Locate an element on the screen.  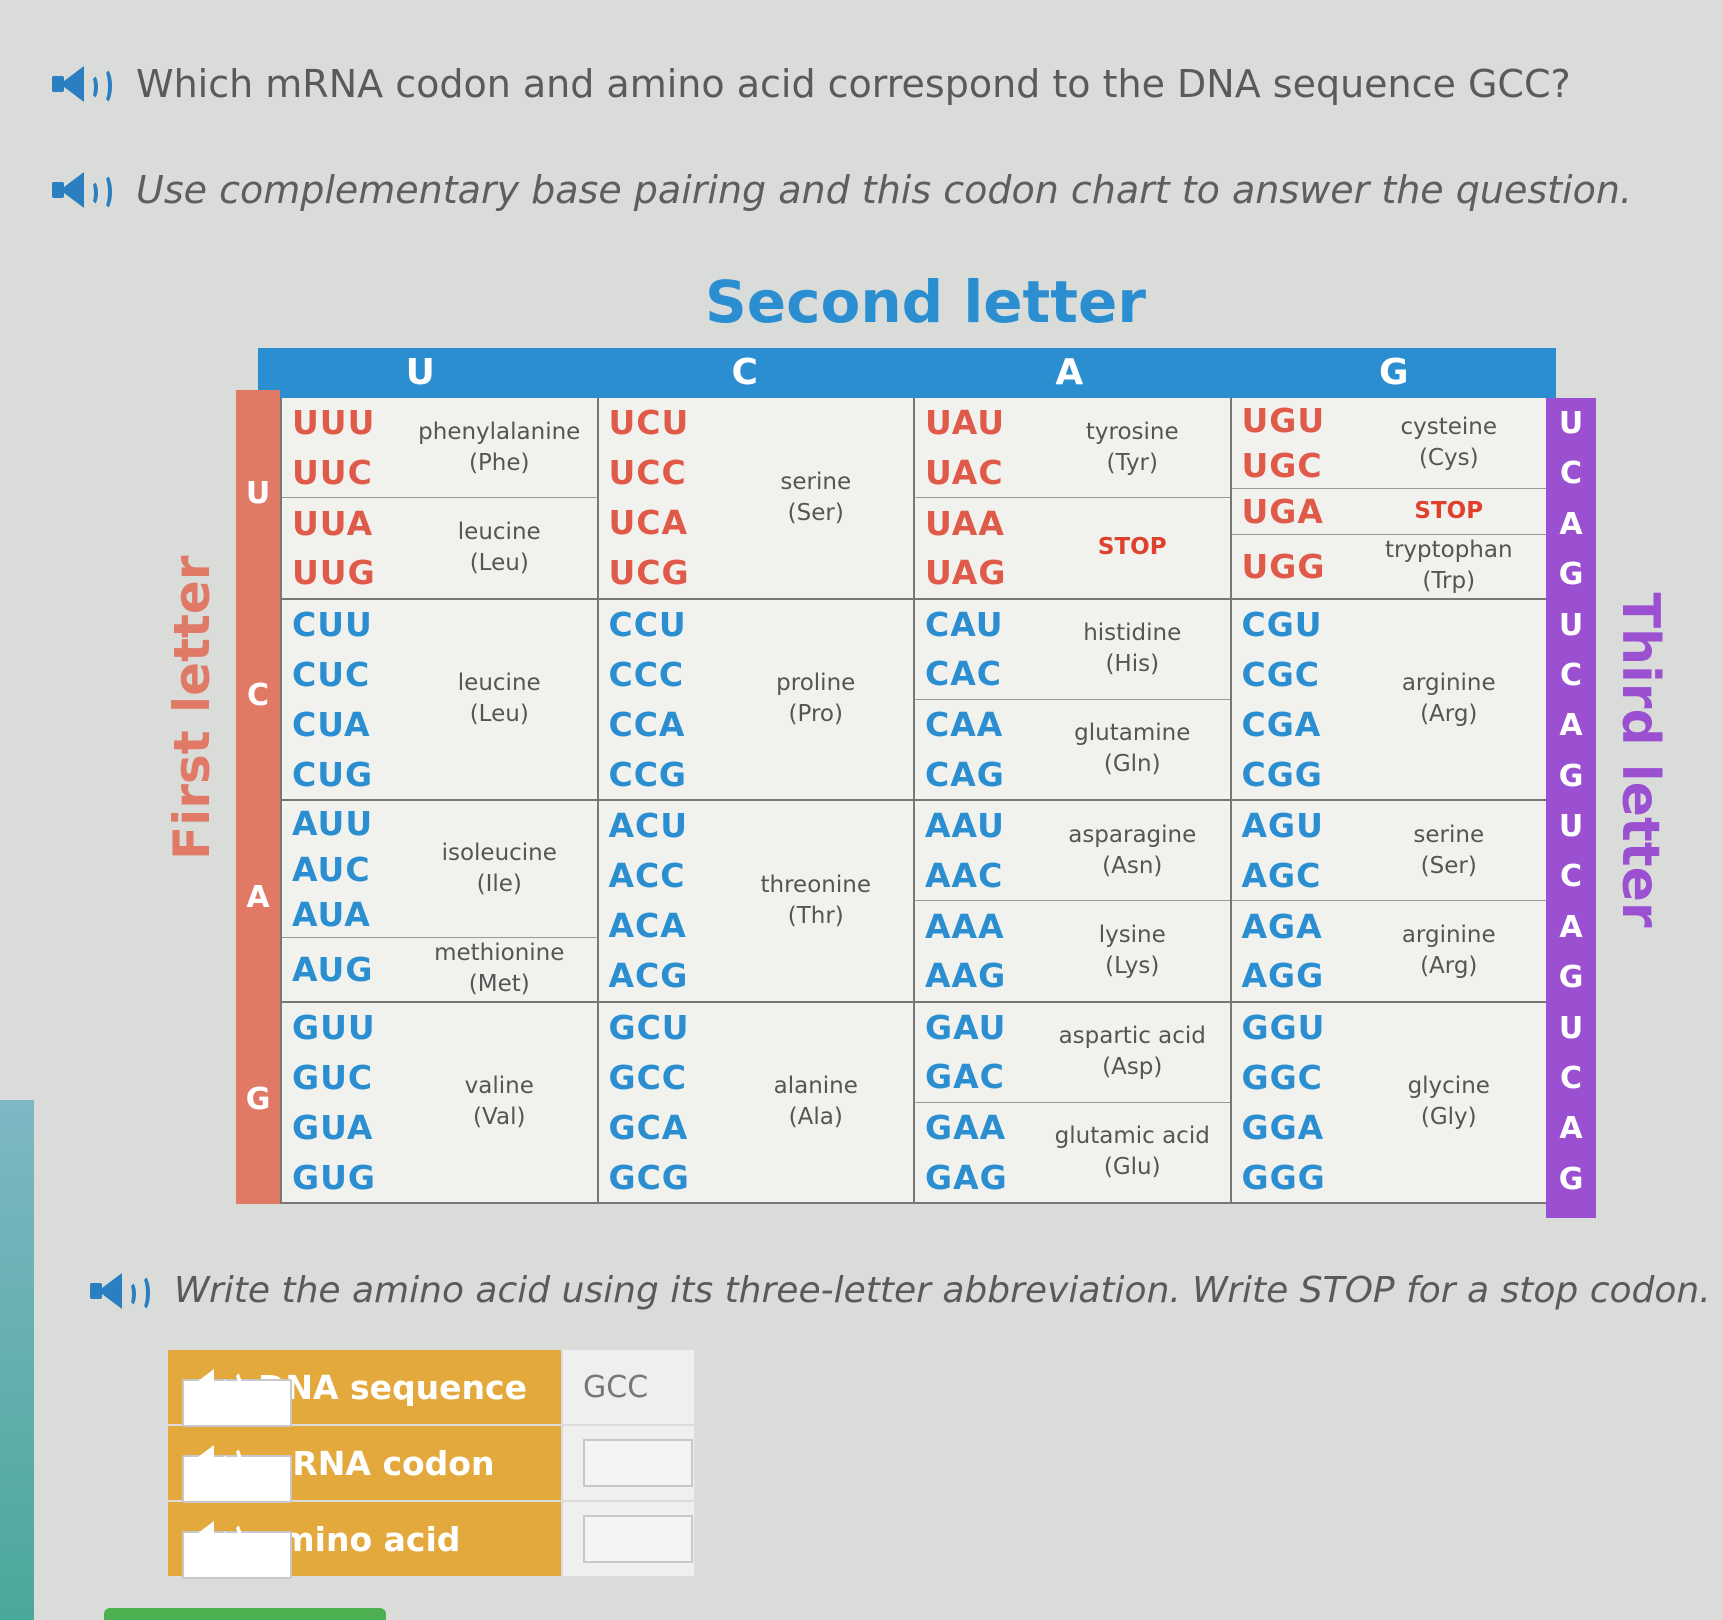
amino-acid-name: histidine (His) is located at coordinates (1132, 649).